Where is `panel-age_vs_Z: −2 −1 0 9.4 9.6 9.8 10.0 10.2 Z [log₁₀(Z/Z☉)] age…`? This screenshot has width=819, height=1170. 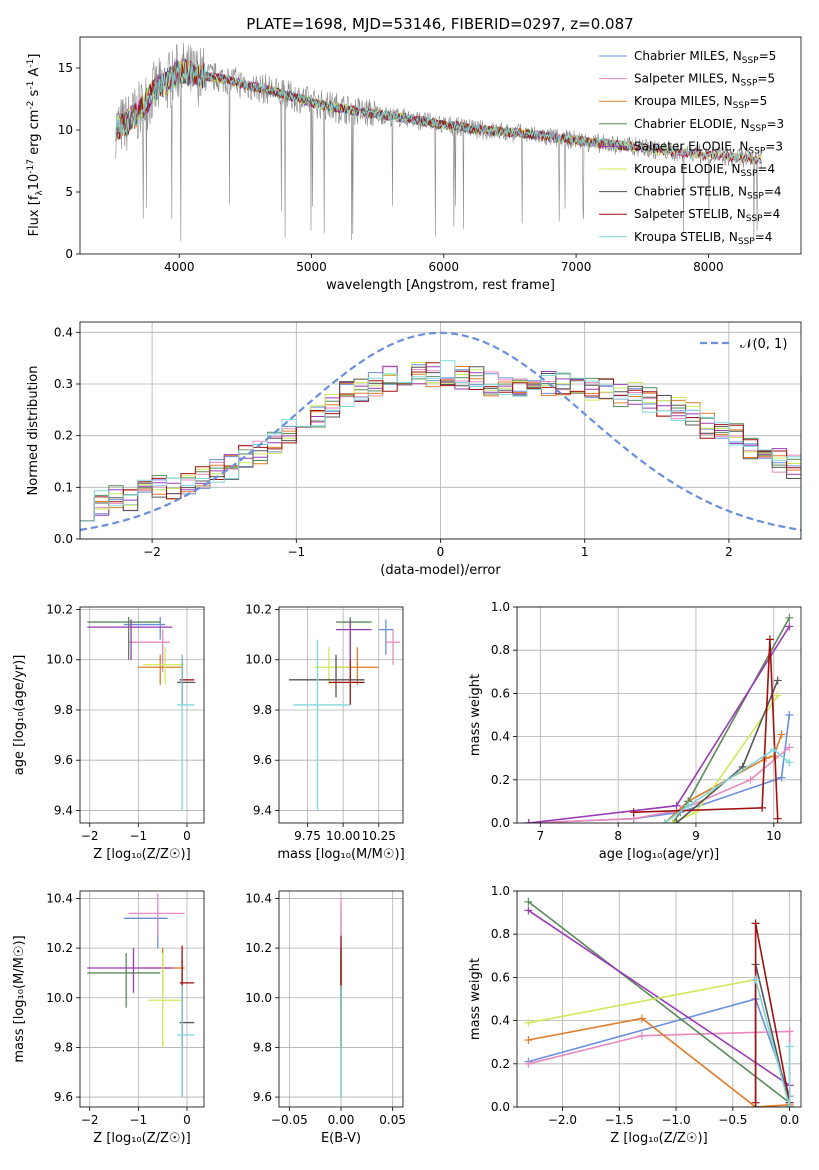
panel-age_vs_Z: −2 −1 0 9.4 9.6 9.8 10.0 10.2 Z [log₁₀(Z/Z☉)] age… is located at coordinates (108, 732).